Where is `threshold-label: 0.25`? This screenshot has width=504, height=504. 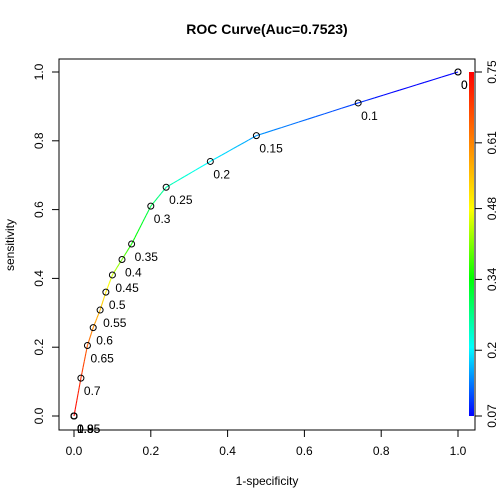 threshold-label: 0.25 is located at coordinates (181, 200).